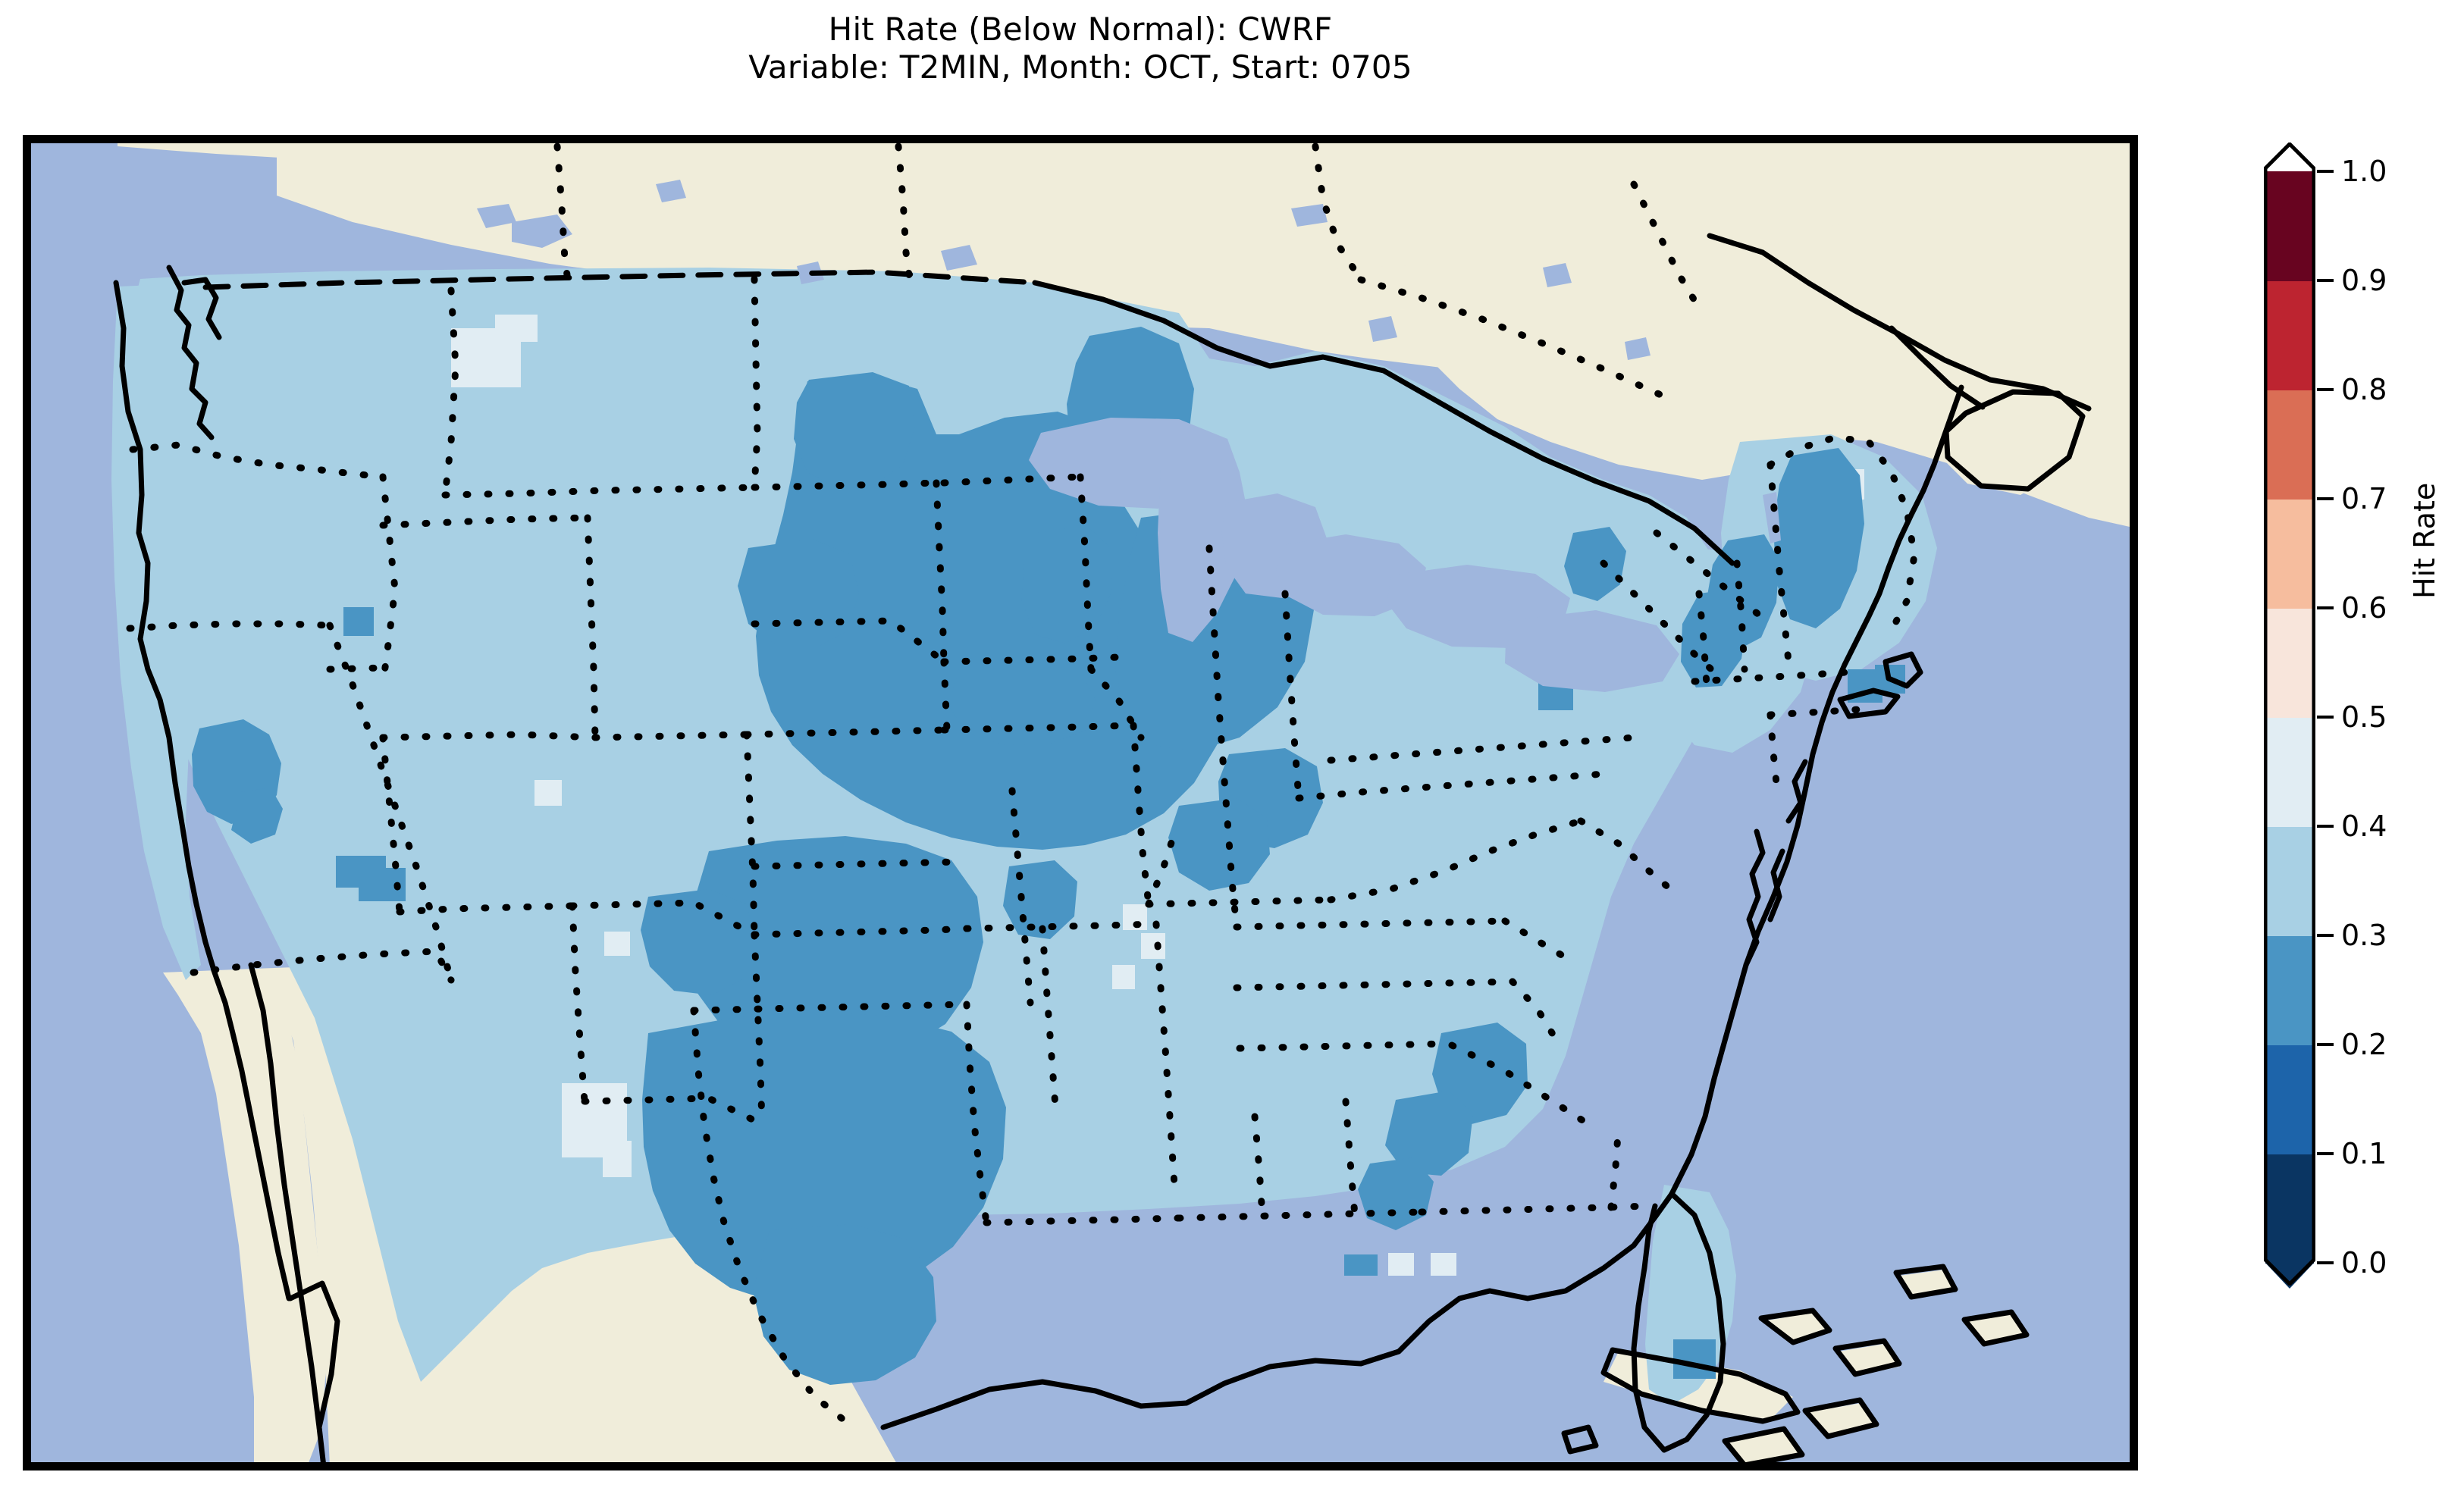 Image resolution: width=2464 pixels, height=1494 pixels. What do you see at coordinates (1080, 67) in the screenshot?
I see `page-subtitle: Variable: T2MIN, Month: OCT, Start: 0705` at bounding box center [1080, 67].